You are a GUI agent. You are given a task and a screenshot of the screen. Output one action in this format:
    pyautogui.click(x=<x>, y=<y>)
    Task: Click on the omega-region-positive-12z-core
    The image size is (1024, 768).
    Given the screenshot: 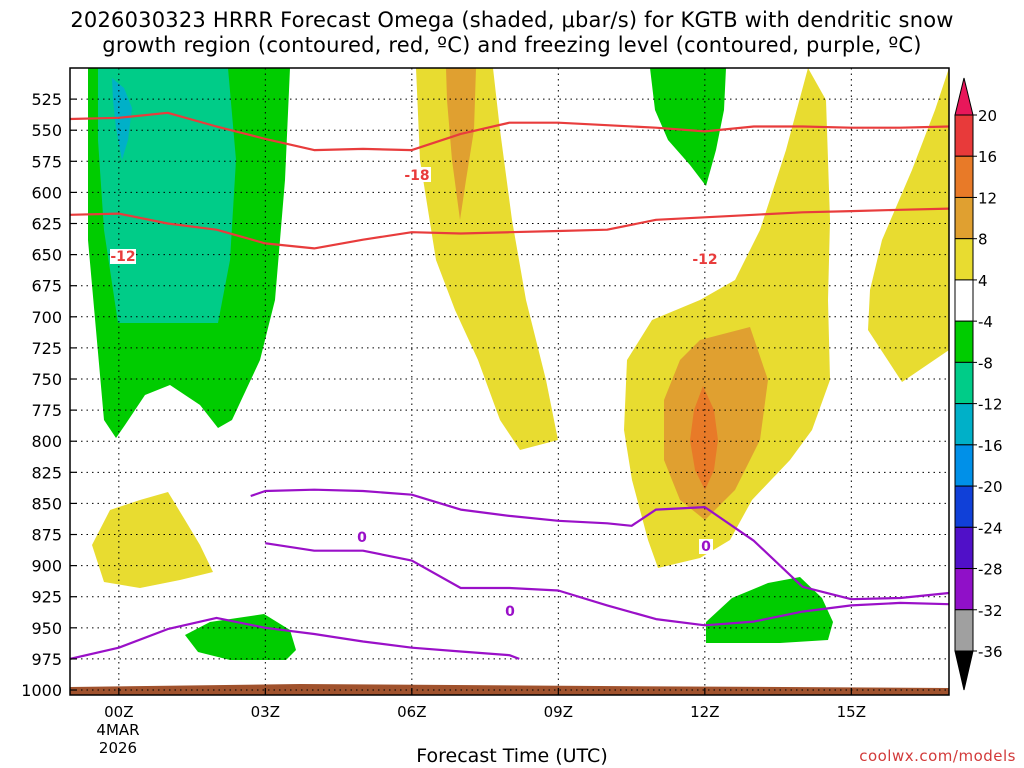 What is the action you would take?
    pyautogui.click(x=716, y=423)
    